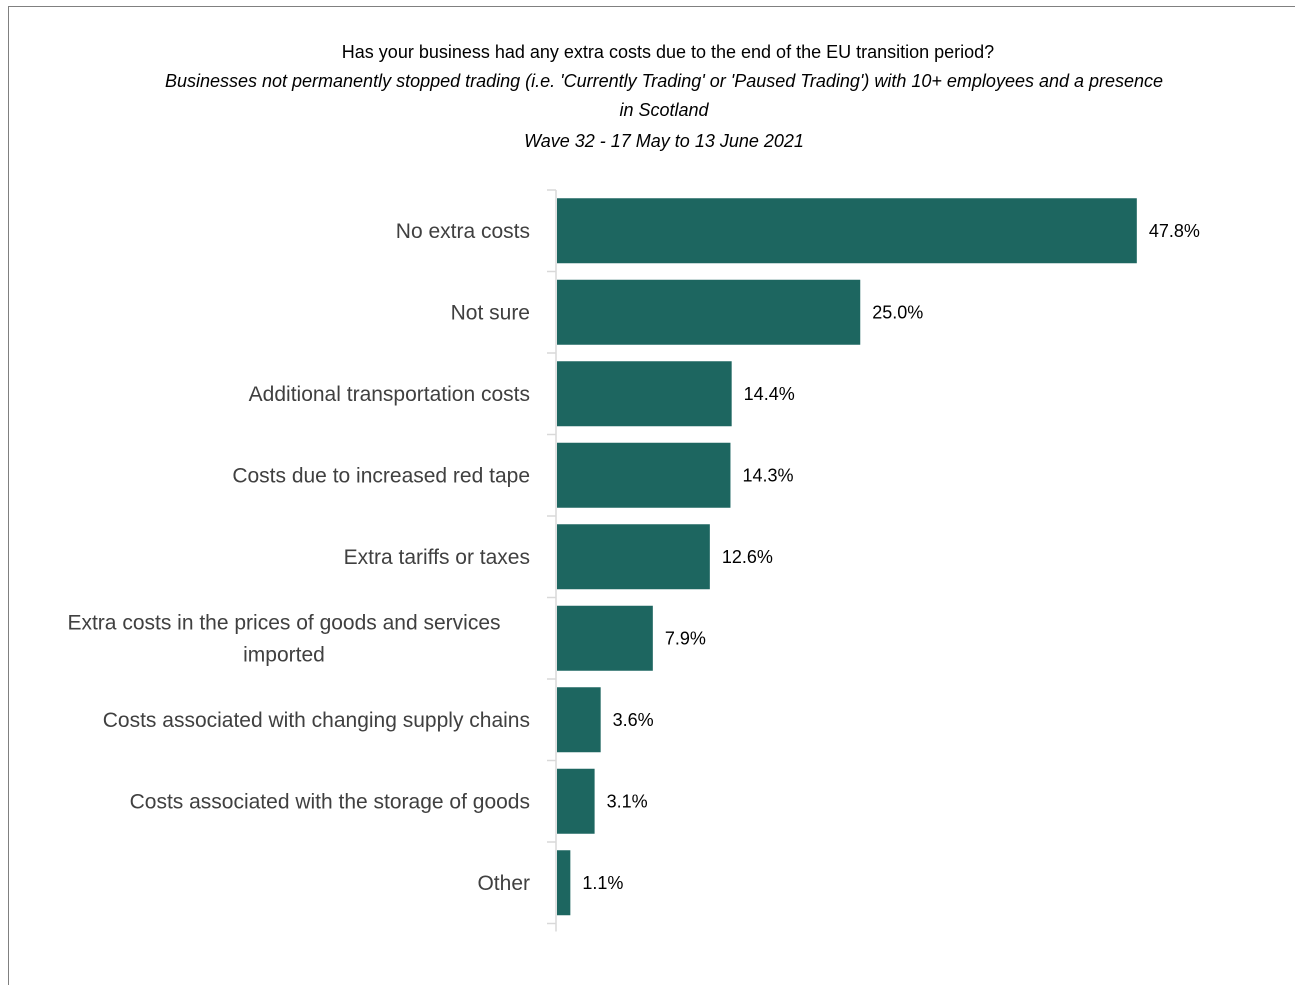 The height and width of the screenshot is (985, 1295). Describe the element at coordinates (463, 231) in the screenshot. I see `category-label: No extra costs` at that location.